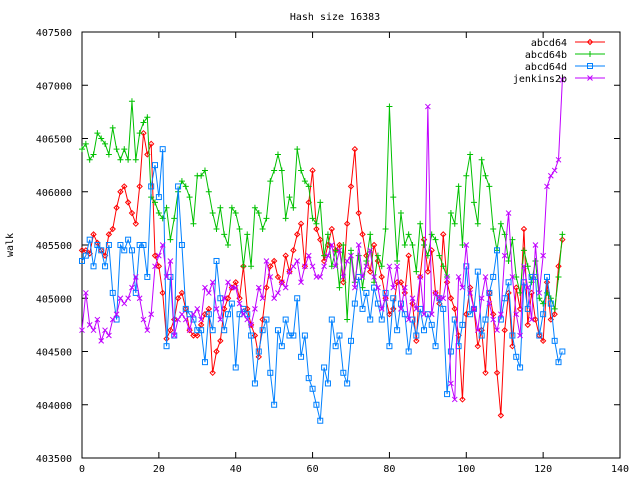 The image size is (640, 480). Describe the element at coordinates (389, 469) in the screenshot. I see `x-tick-label: 80` at that location.